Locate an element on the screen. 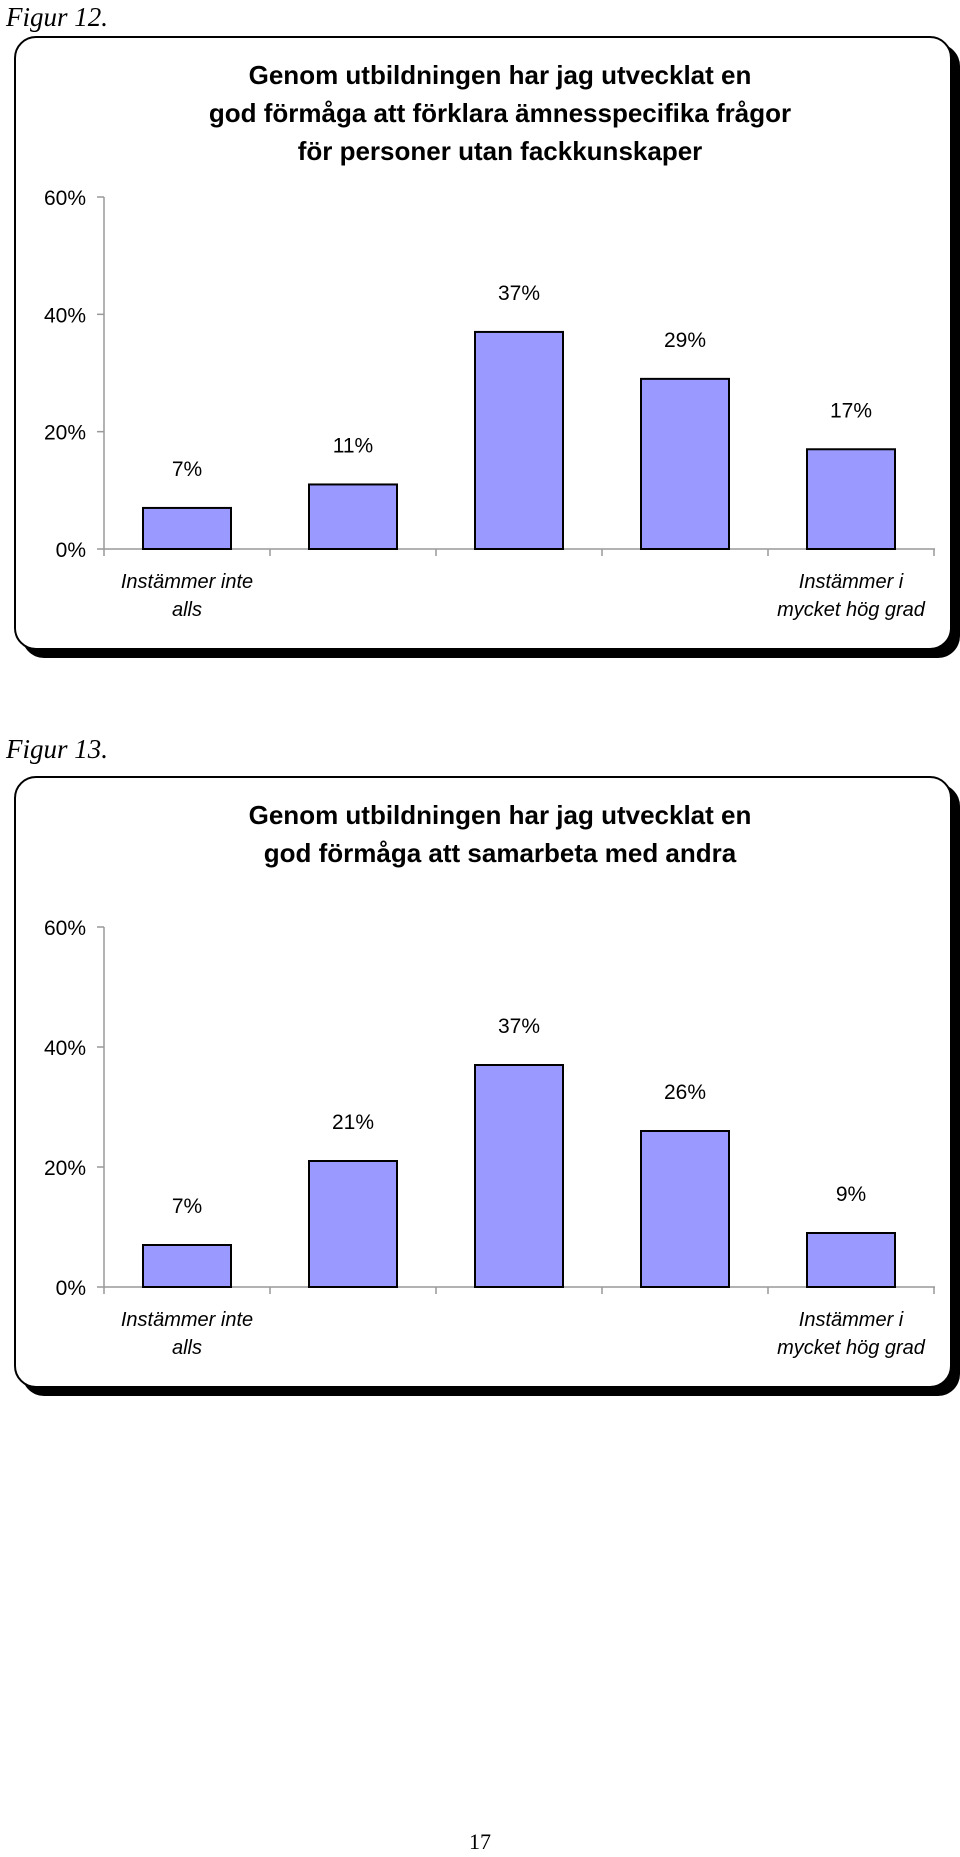 This screenshot has height=1857, width=960. data-label: 21% is located at coordinates (353, 1122).